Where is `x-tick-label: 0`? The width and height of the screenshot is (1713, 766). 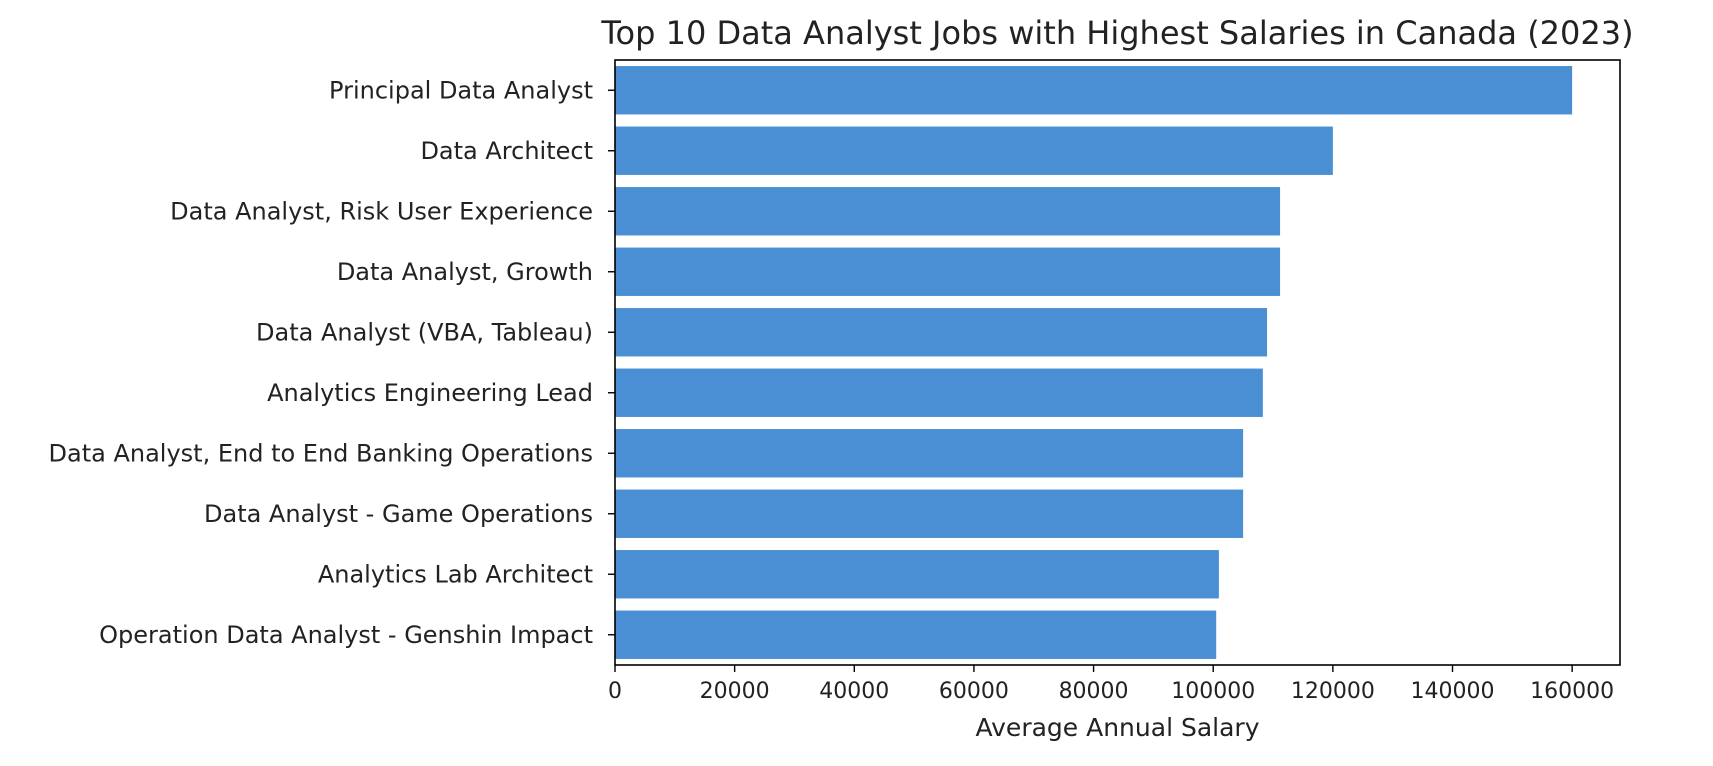
x-tick-label: 0 is located at coordinates (615, 691).